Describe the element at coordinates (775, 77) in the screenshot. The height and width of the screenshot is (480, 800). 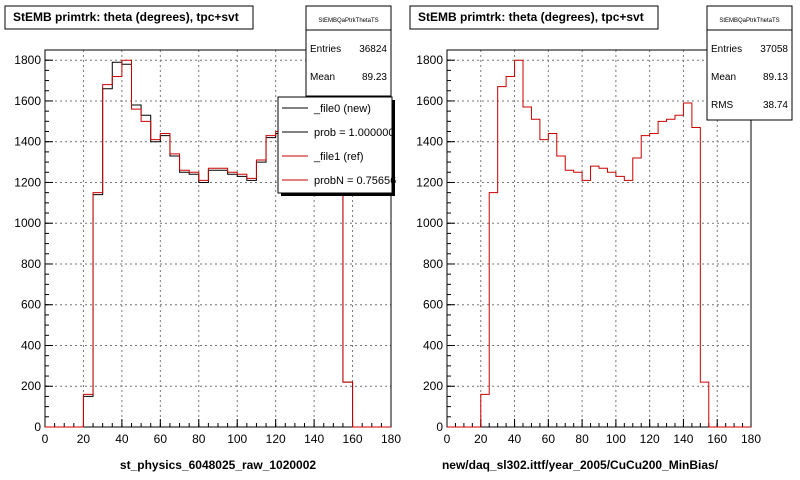
I see `stats-value: 89.13` at that location.